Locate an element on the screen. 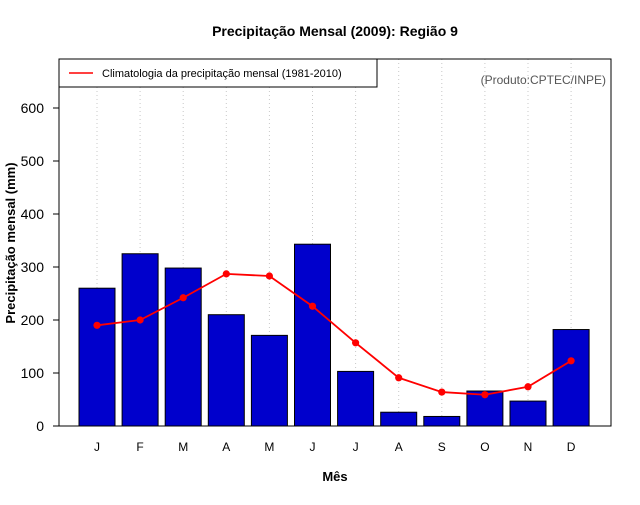 The height and width of the screenshot is (505, 640). x-tick-label-4: A is located at coordinates (226, 447).